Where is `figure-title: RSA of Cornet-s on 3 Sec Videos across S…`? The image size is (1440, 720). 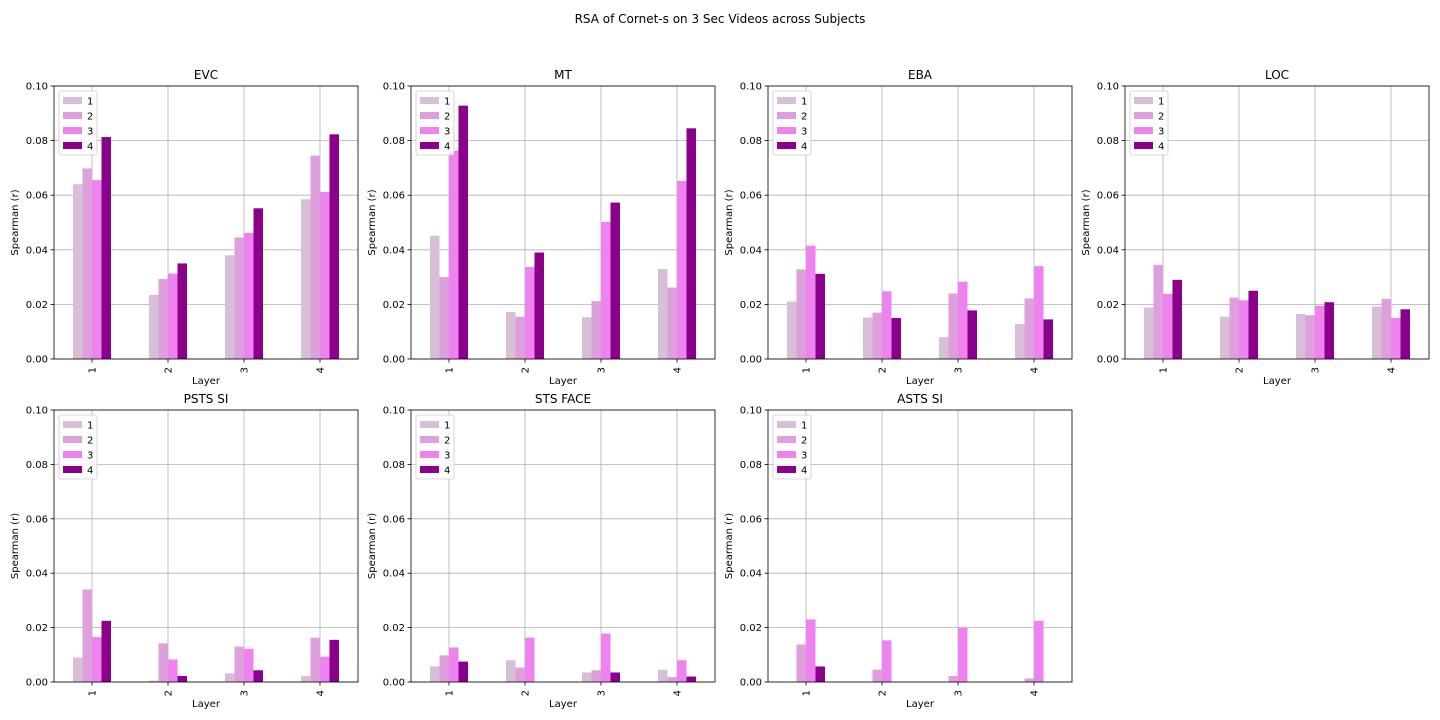
figure-title: RSA of Cornet-s on 3 Sec Videos across S… is located at coordinates (720, 19).